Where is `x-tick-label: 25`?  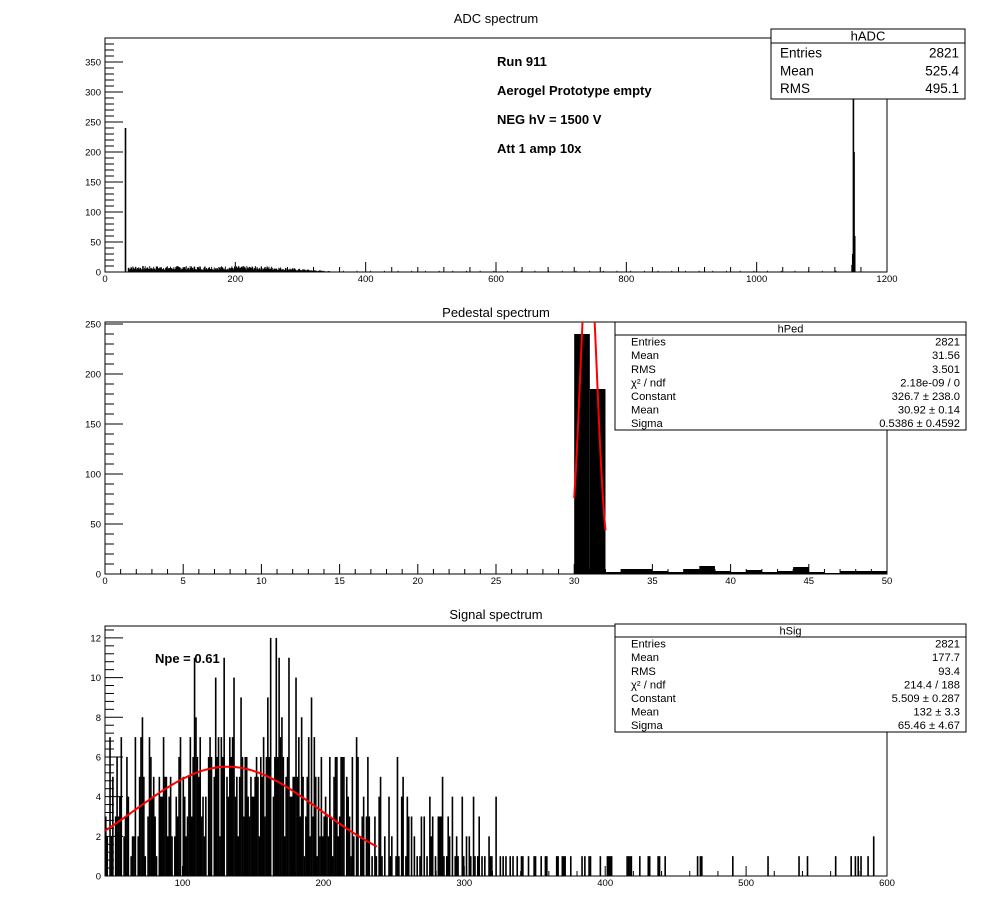 x-tick-label: 25 is located at coordinates (496, 581).